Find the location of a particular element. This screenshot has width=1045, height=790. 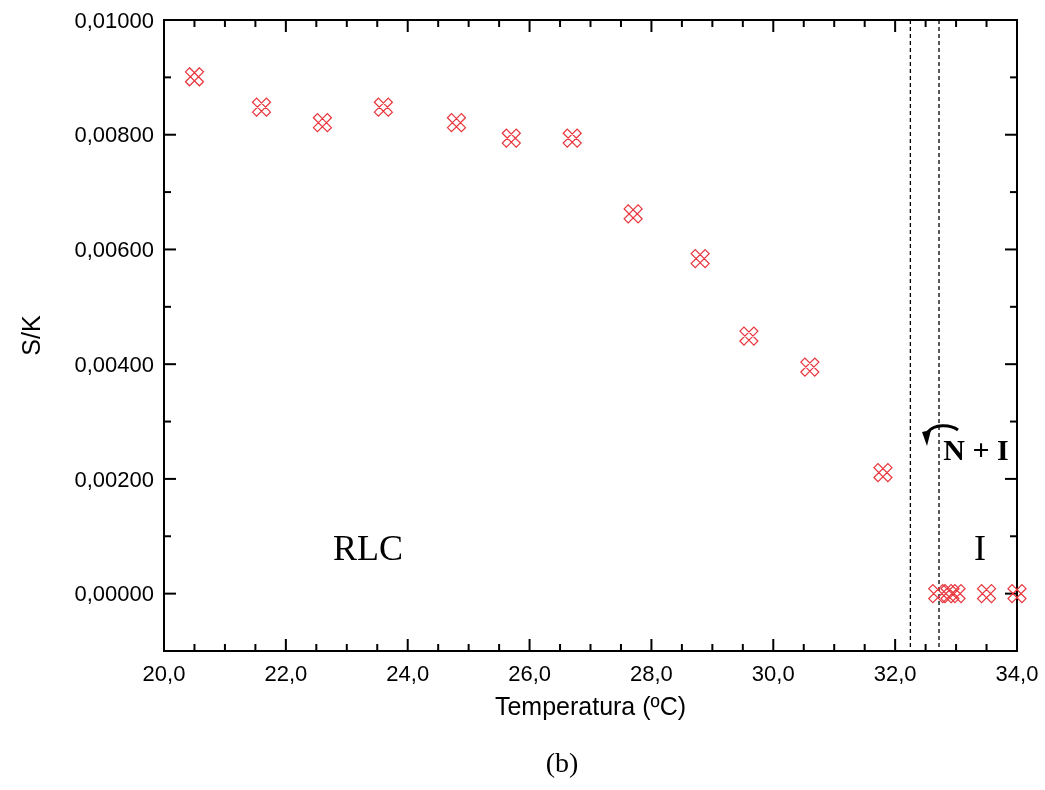

y-tick-label: 0,00000 is located at coordinates (114, 594).